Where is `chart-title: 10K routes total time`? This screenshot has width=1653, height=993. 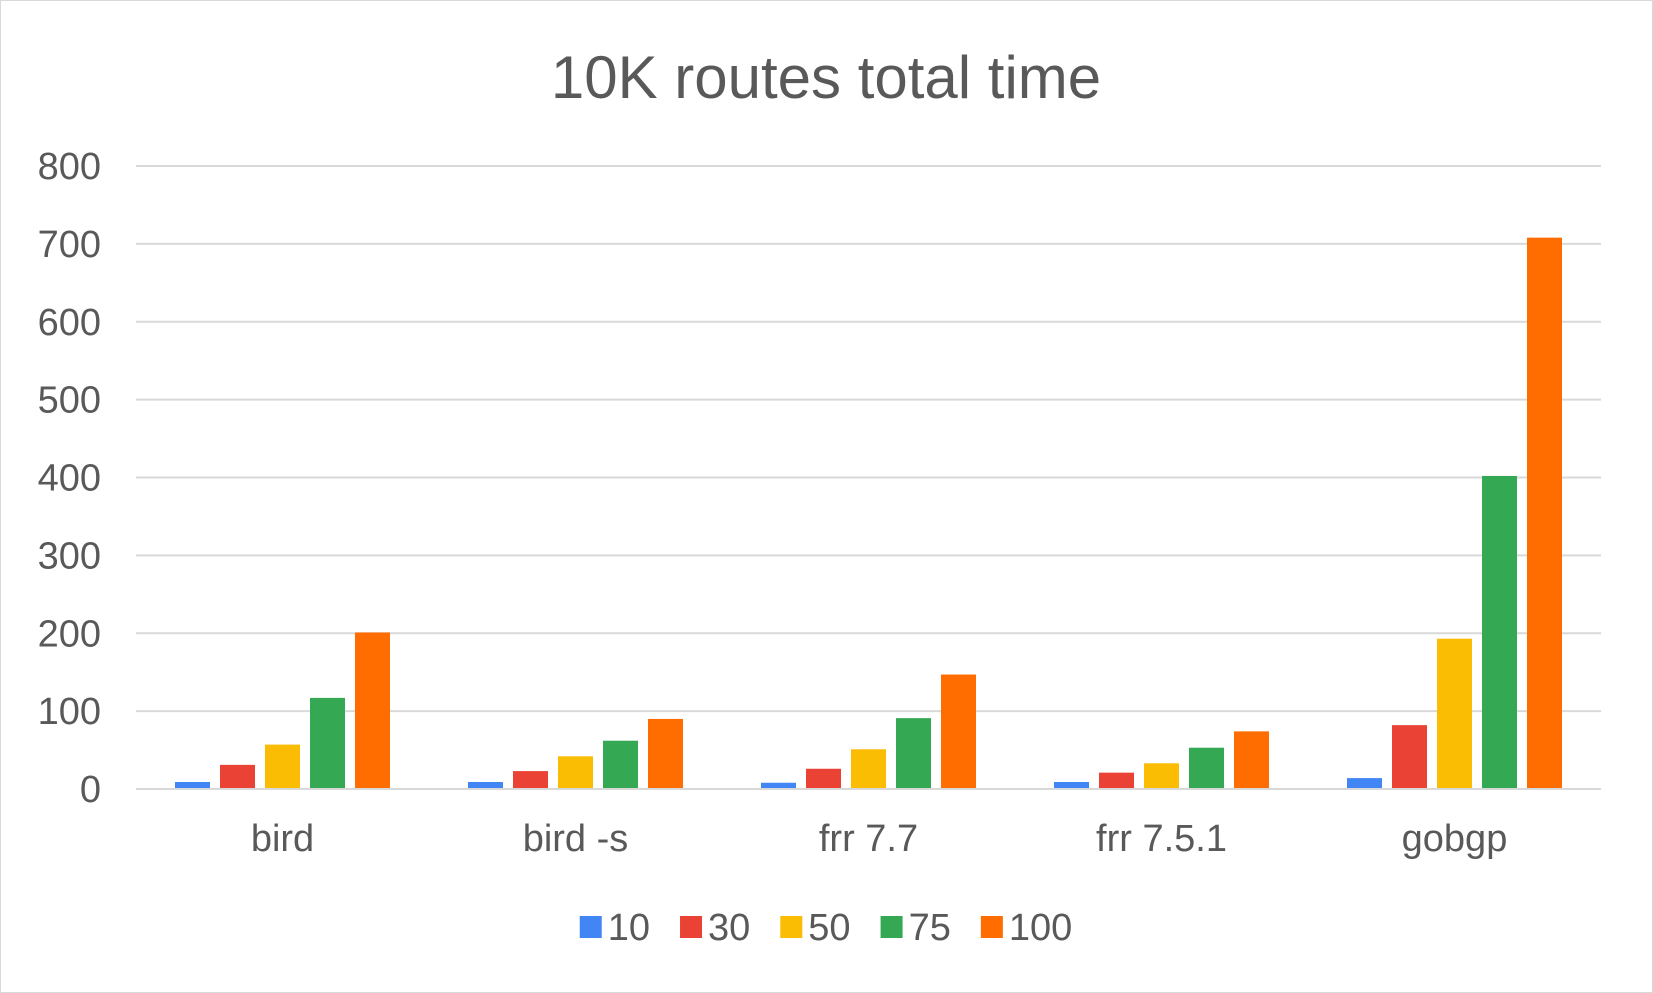
chart-title: 10K routes total time is located at coordinates (826, 77).